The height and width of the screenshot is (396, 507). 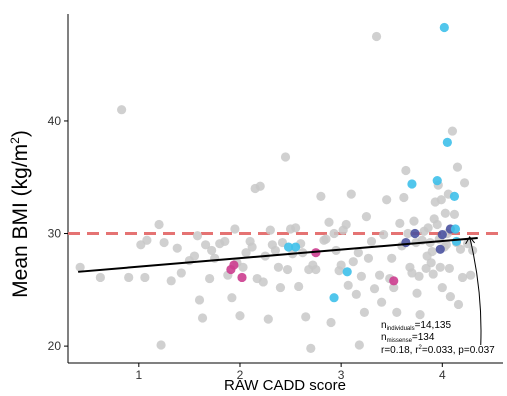 What do you see at coordinates (440, 249) in the screenshot?
I see `data-point-navy` at bounding box center [440, 249].